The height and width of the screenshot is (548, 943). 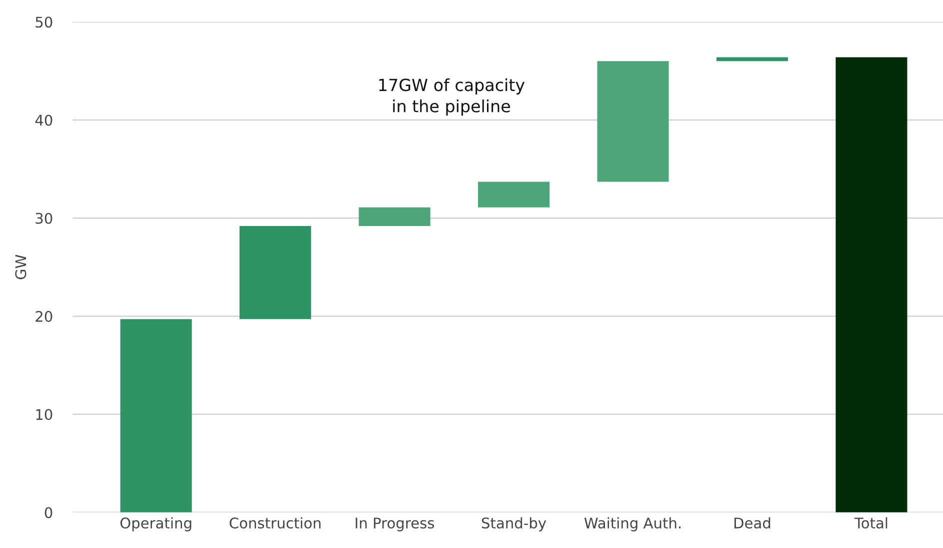 I want to click on annotation: 17GW of capacity in the pipeline, so click(x=452, y=97).